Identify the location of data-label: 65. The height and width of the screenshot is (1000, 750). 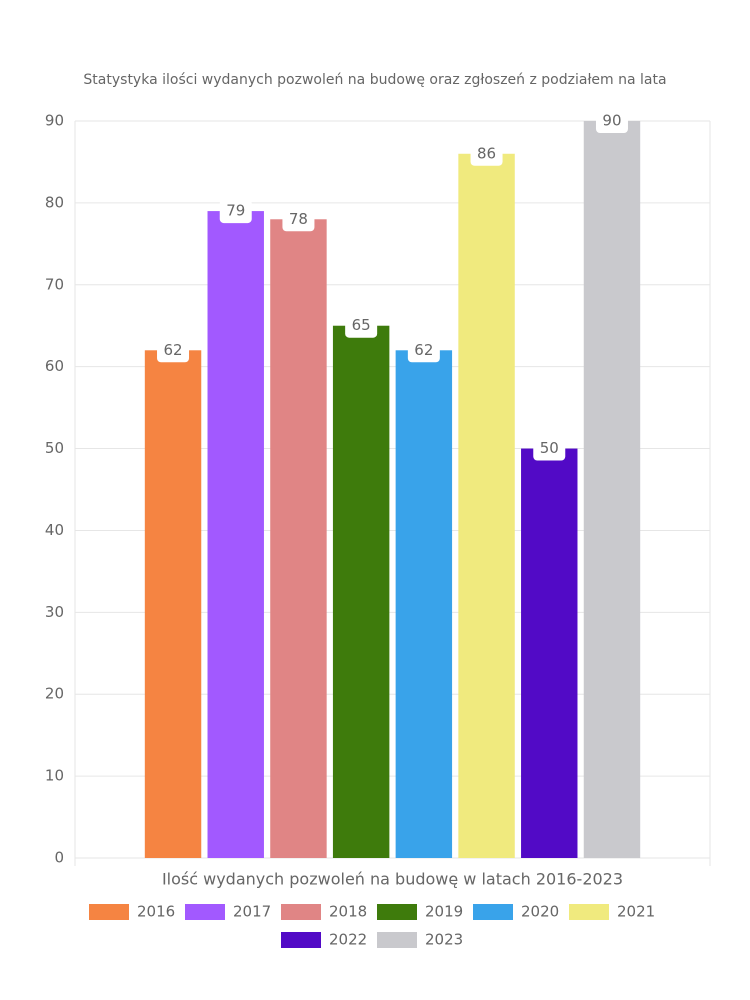
(361, 325).